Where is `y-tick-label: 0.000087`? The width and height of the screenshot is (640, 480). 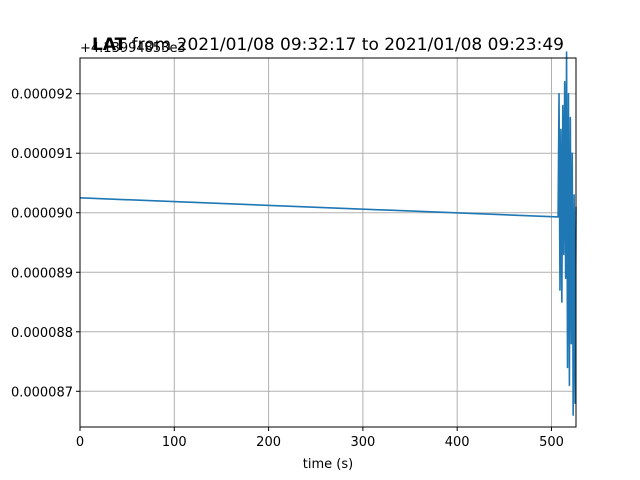 y-tick-label: 0.000087 is located at coordinates (42, 392).